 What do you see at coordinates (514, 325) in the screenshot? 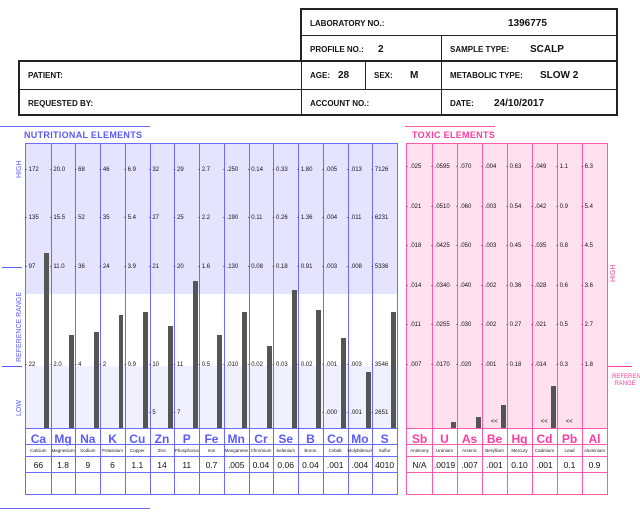
I see `toxic-tick-label: - 0.27` at bounding box center [514, 325].